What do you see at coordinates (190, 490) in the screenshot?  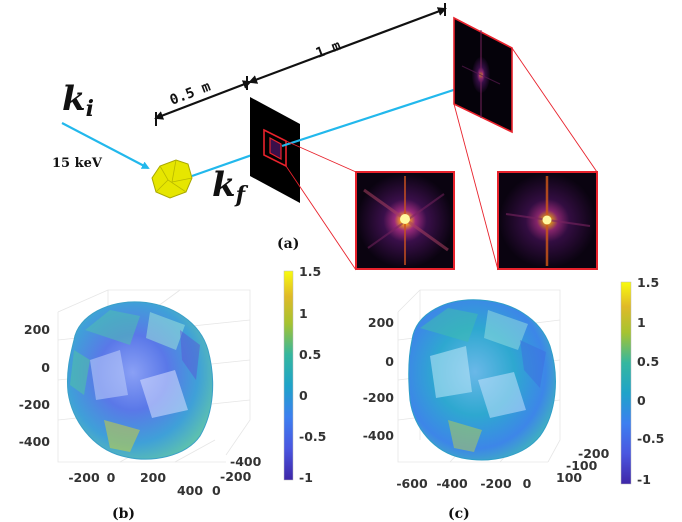 I see `svg-text: 400` at bounding box center [190, 490].